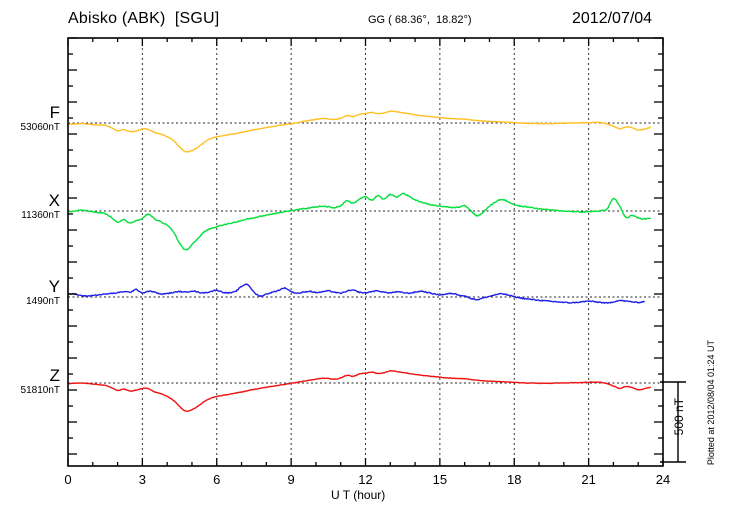 The image size is (730, 520). Describe the element at coordinates (40, 390) in the screenshot. I see `trace-baseline-z: 51810nT` at that location.